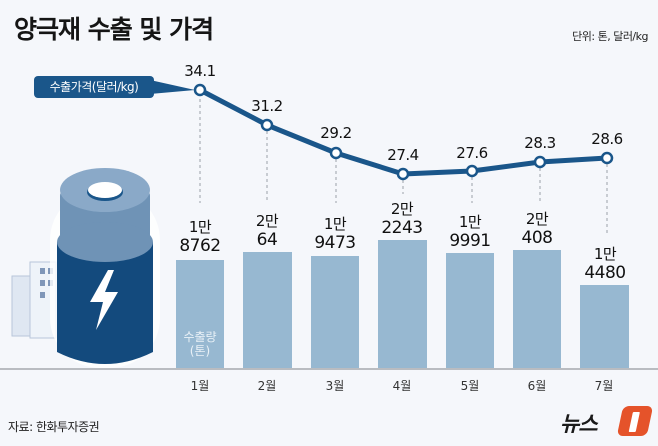 Image resolution: width=658 pixels, height=446 pixels. Describe the element at coordinates (403, 155) in the screenshot. I see `price-label: 27.4` at that location.